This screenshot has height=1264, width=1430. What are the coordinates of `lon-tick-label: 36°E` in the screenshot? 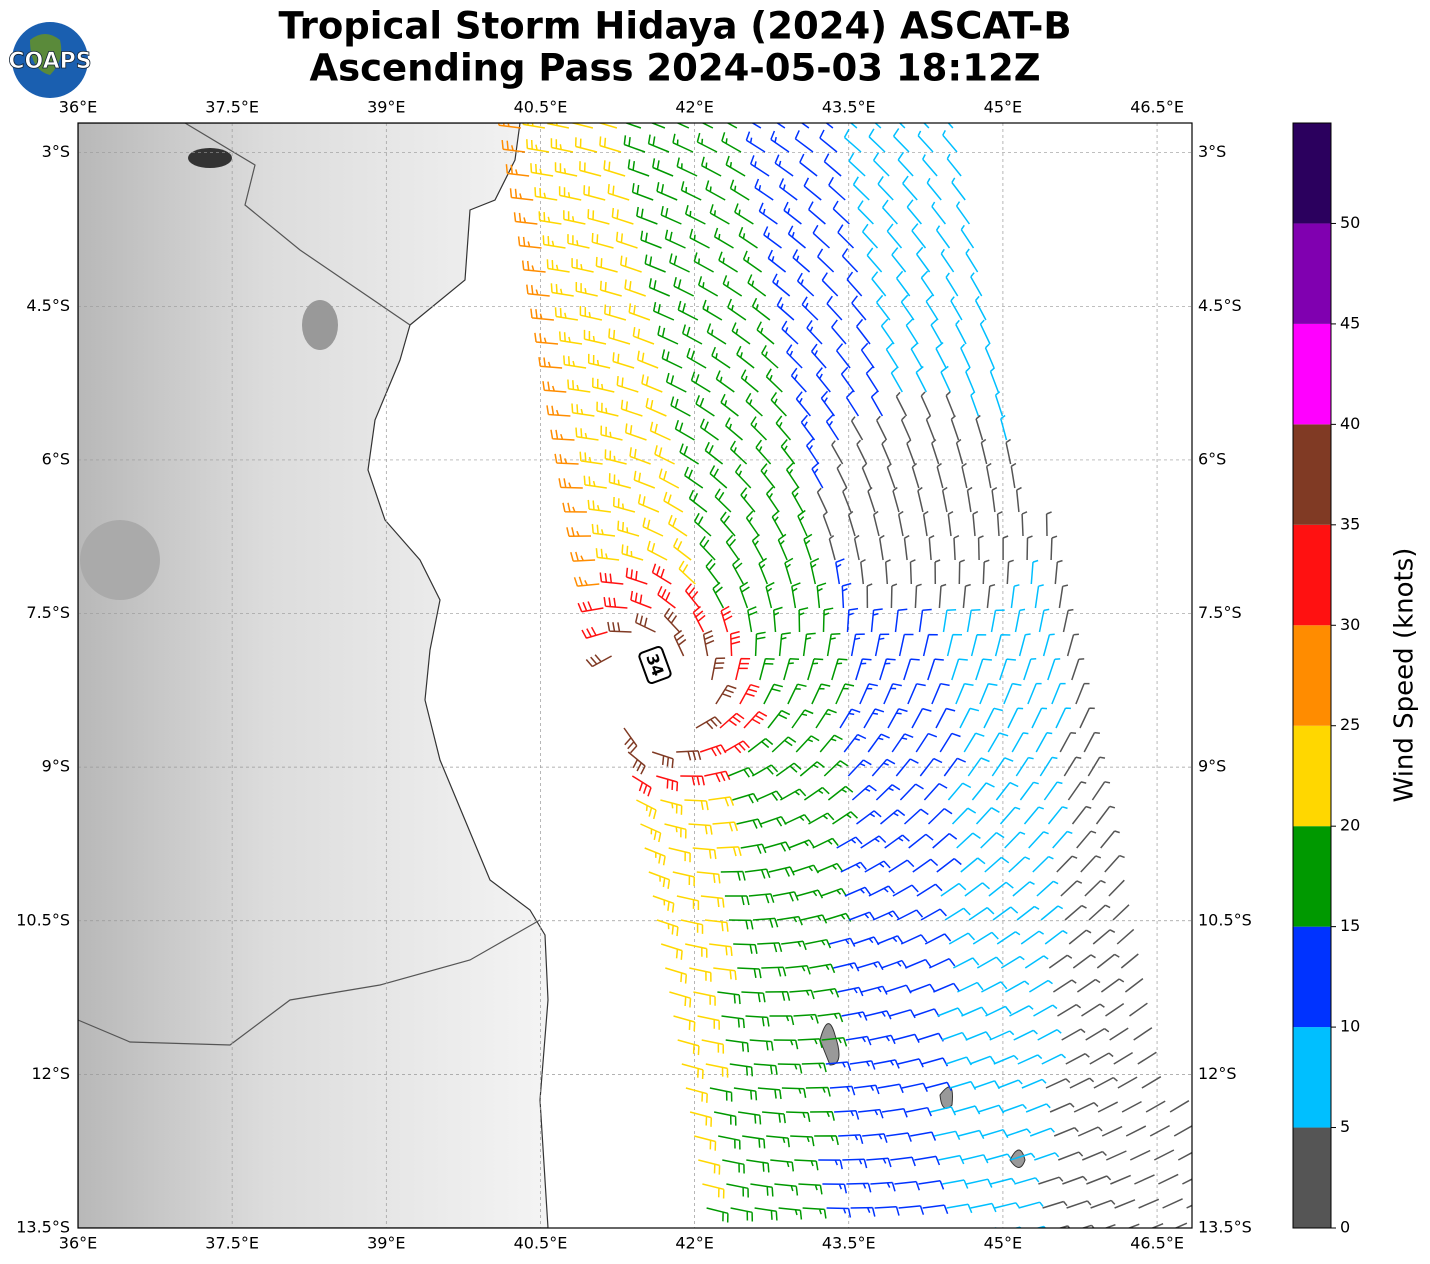 It's located at (78, 107).